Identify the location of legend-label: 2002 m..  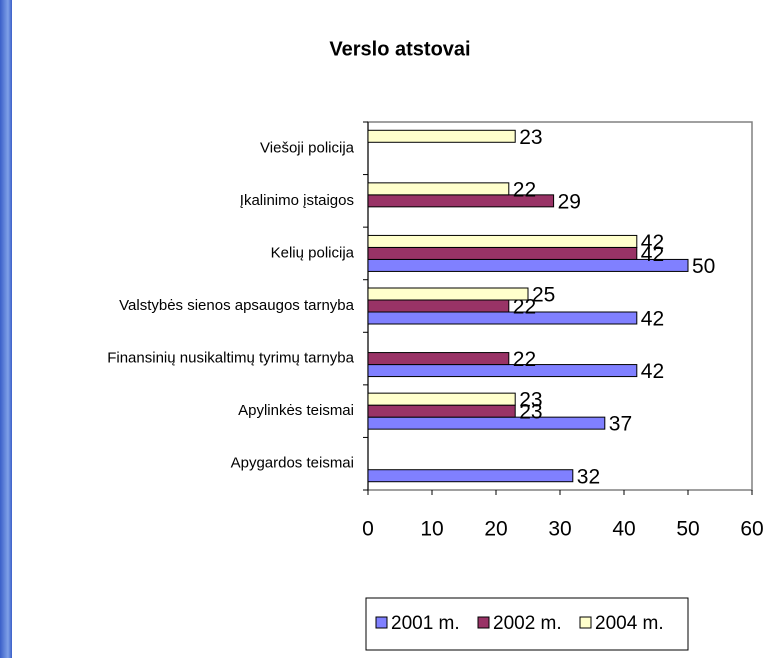
(527, 623).